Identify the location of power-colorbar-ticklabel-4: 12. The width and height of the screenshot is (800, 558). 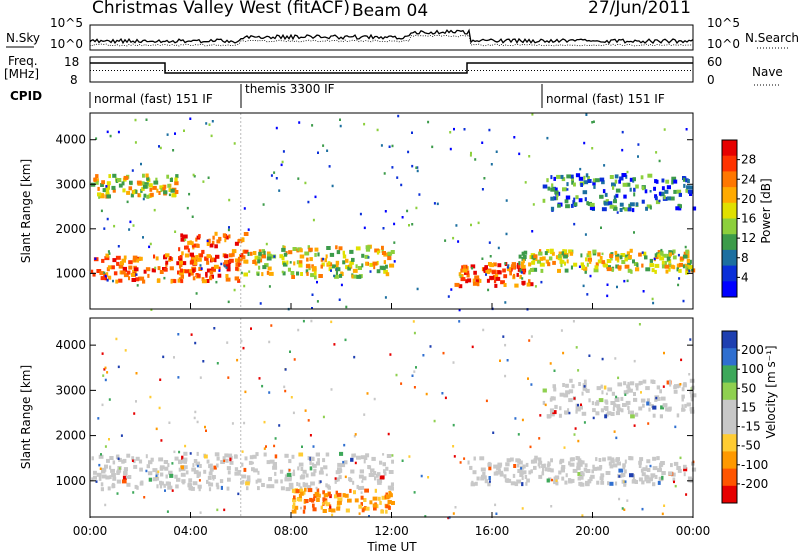
(748, 238).